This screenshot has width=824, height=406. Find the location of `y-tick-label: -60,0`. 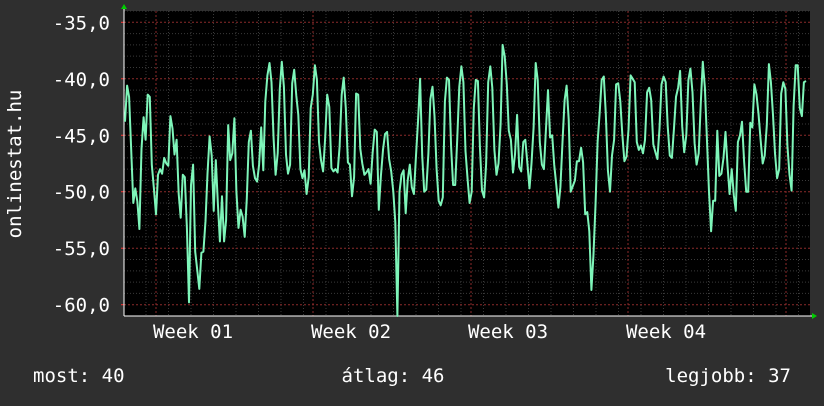

y-tick-label: -60,0 is located at coordinates (81, 306).